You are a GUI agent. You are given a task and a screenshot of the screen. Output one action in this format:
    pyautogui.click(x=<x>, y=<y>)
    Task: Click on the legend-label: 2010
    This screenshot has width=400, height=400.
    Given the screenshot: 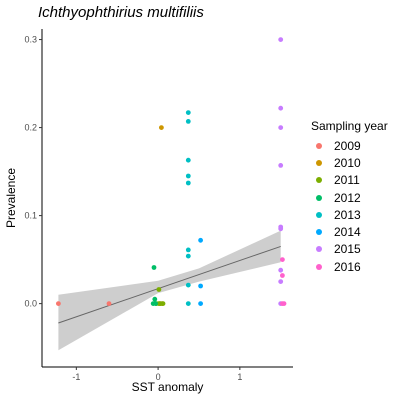 What is the action you would take?
    pyautogui.click(x=347, y=162)
    